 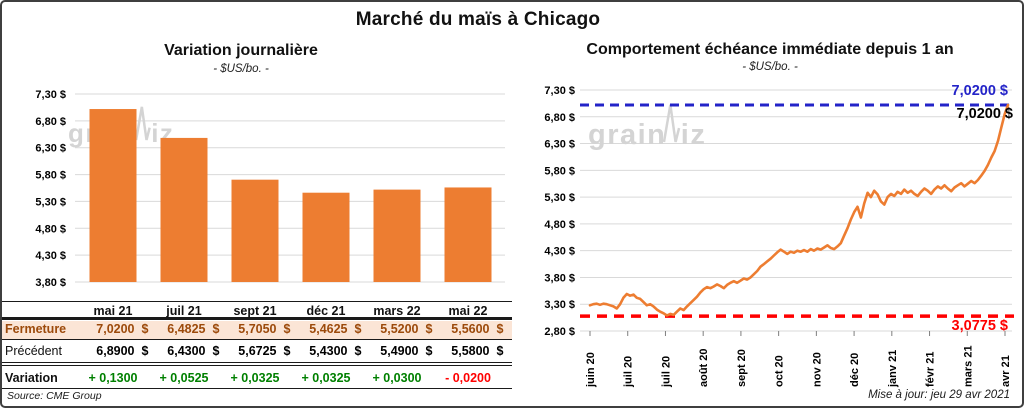 What do you see at coordinates (468, 311) in the screenshot?
I see `table-column-header: mai 22` at bounding box center [468, 311].